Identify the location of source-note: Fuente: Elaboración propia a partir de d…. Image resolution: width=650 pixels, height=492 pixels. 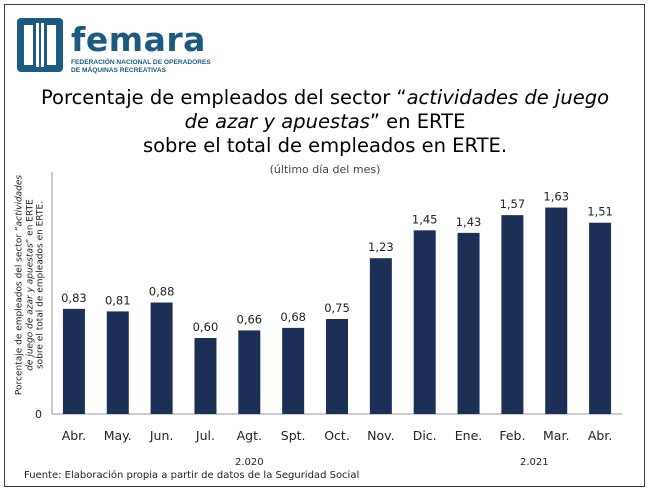
(192, 475).